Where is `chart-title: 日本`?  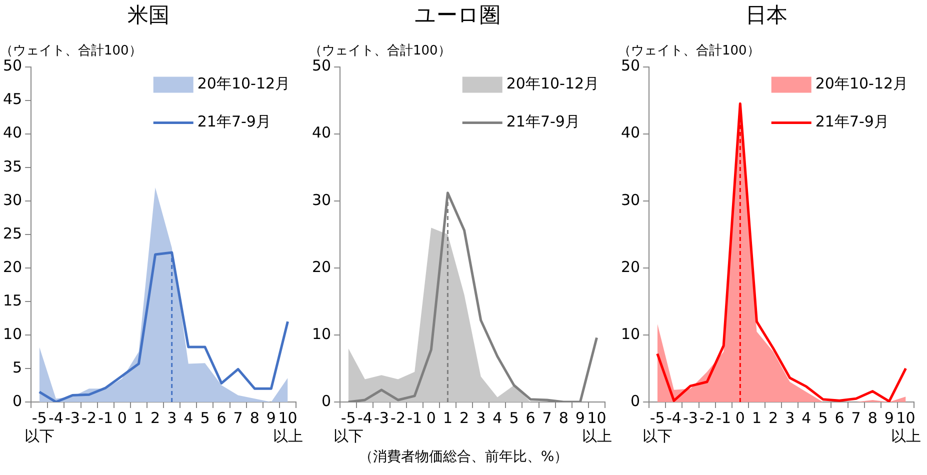 chart-title: 日本 is located at coordinates (767, 15).